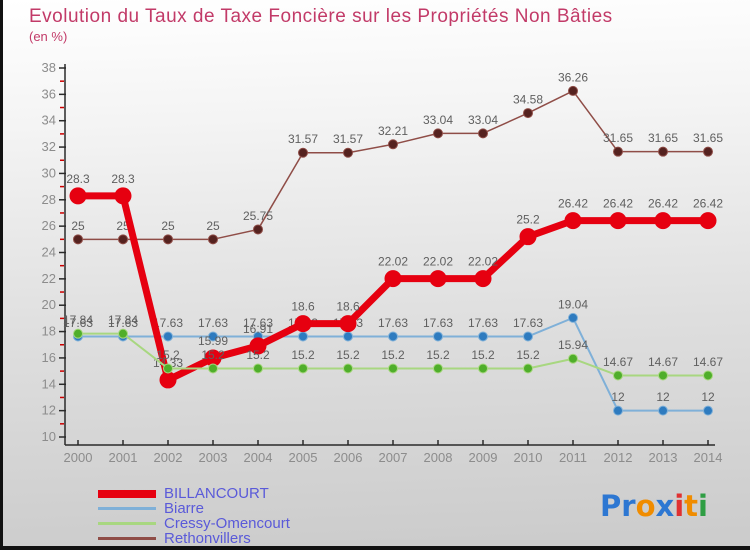  I want to click on data-label: 32.21, so click(393, 131).